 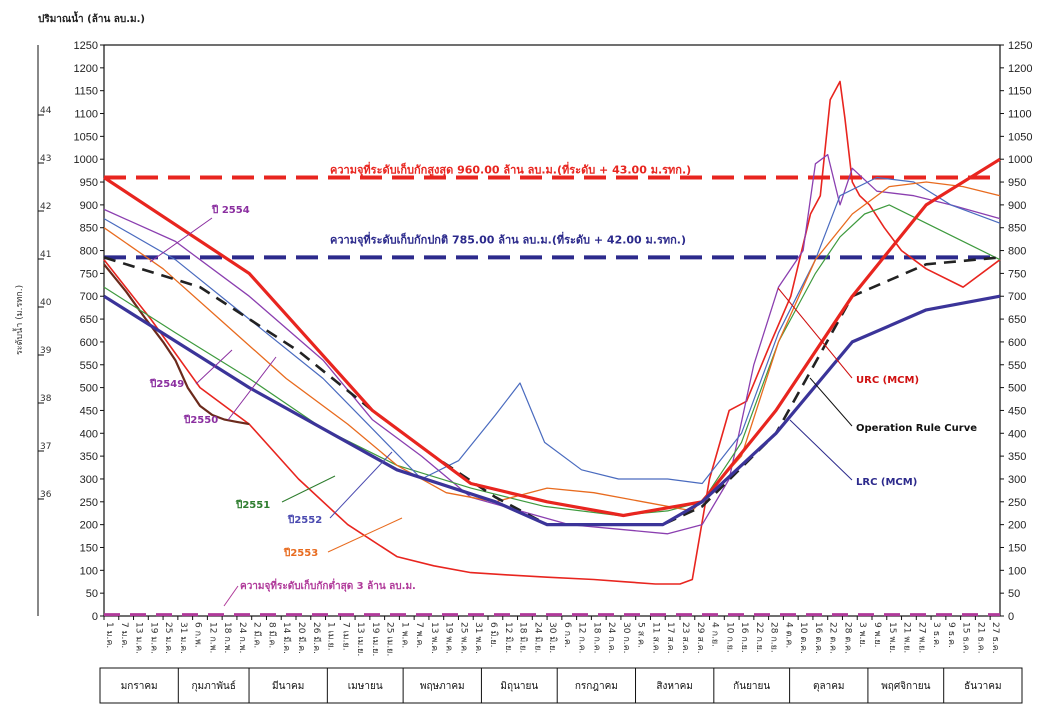 I want to click on y-tick-label-left: 1050, so click(x=86, y=137).